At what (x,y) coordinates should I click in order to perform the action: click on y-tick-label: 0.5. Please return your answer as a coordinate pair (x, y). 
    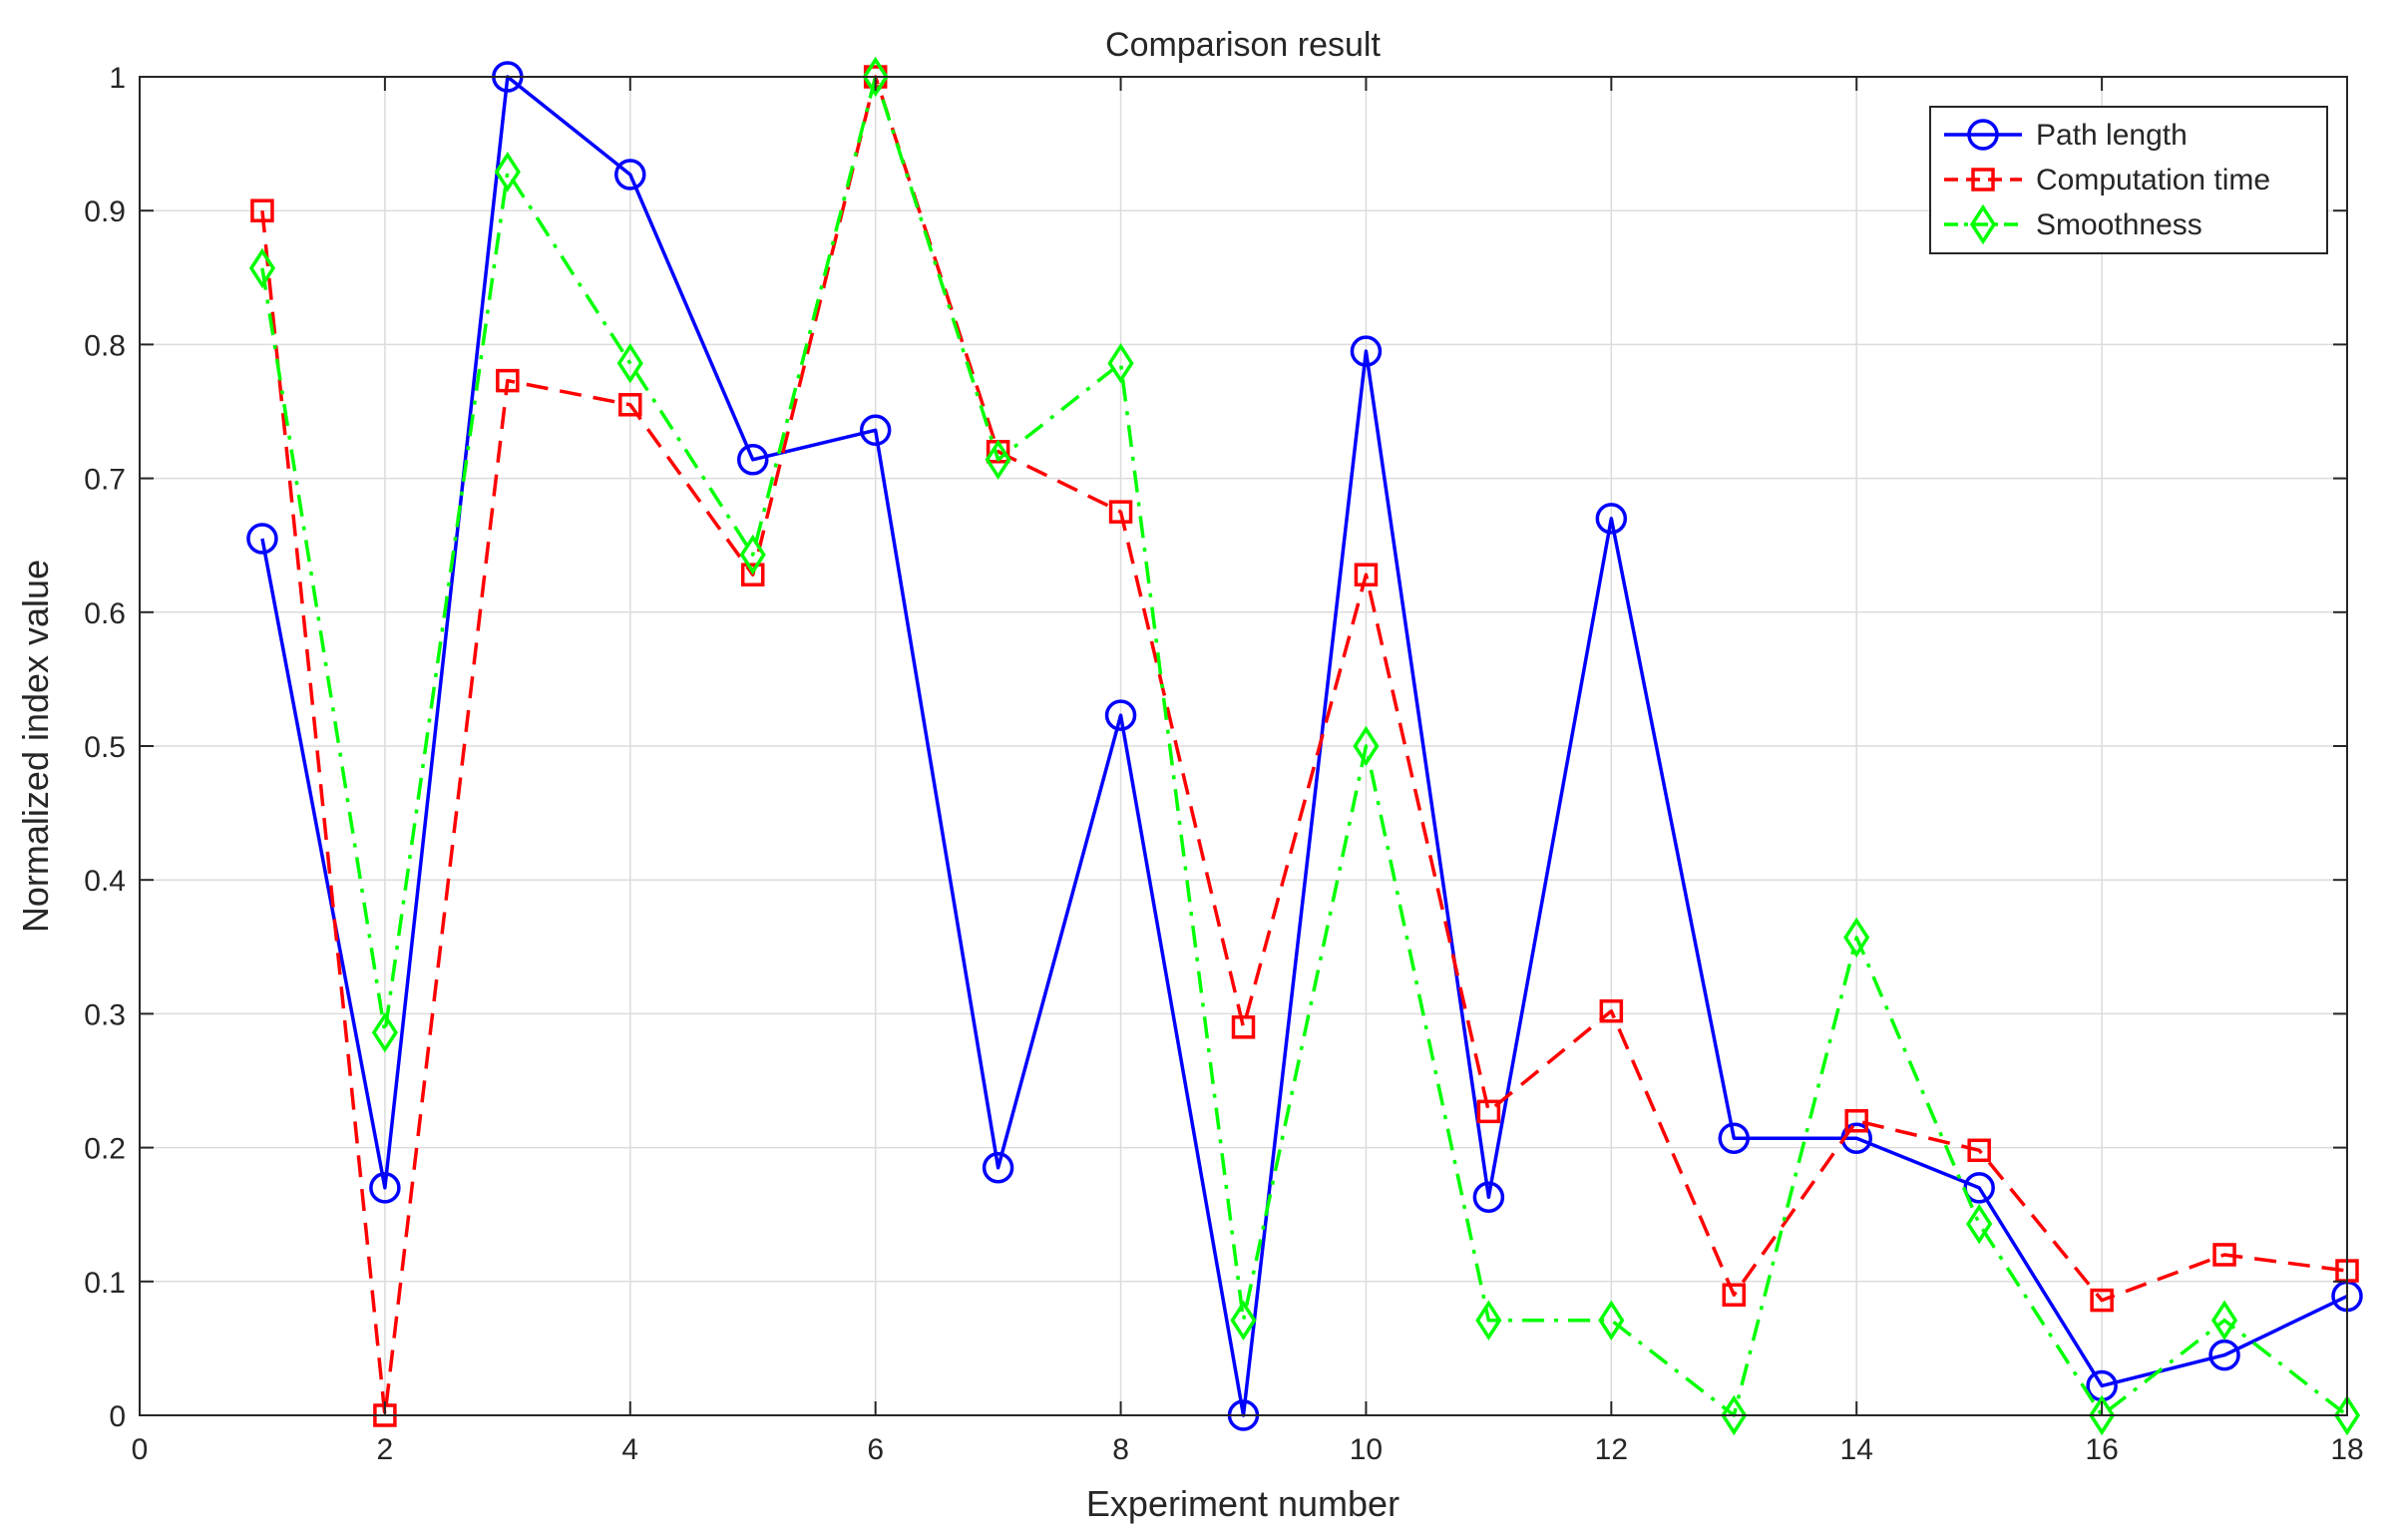
    Looking at the image, I should click on (105, 747).